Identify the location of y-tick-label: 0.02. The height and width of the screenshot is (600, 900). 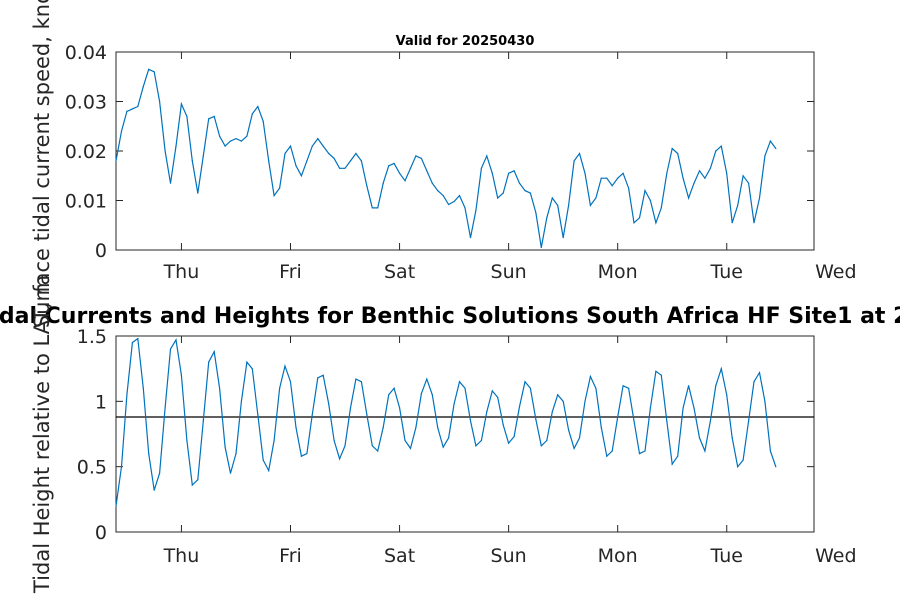
(86, 152).